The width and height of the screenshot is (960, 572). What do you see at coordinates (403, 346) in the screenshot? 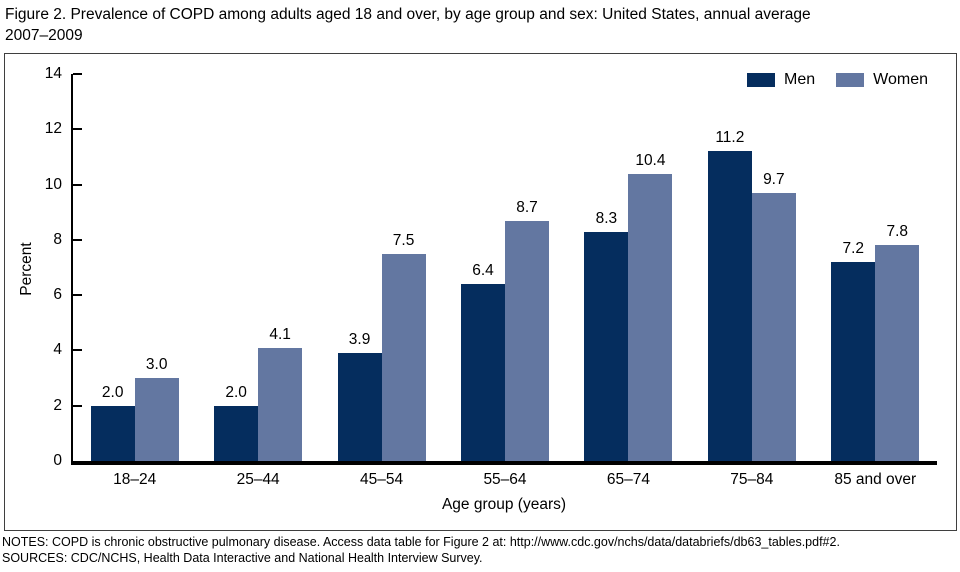
I see `bar-women-45–54: 7.5` at bounding box center [403, 346].